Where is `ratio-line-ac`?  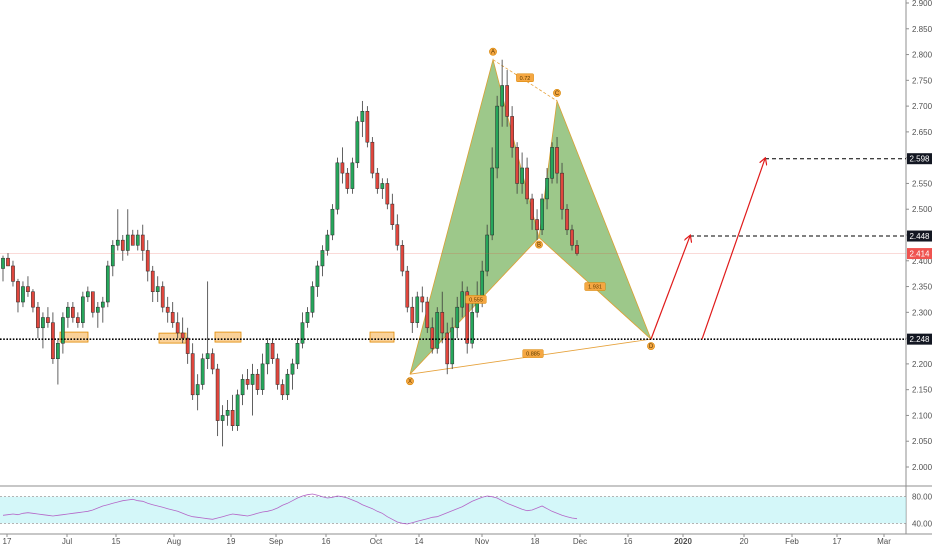 ratio-line-ac is located at coordinates (525, 80).